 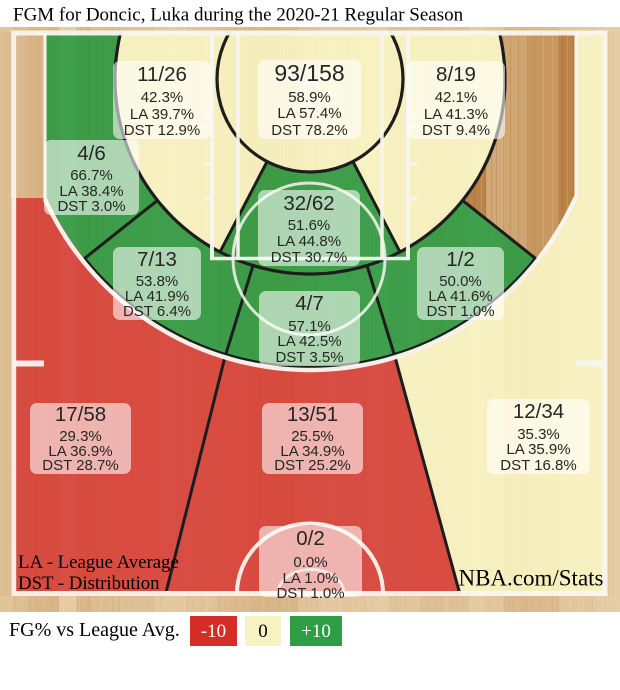 I want to click on svg-text: LA 41.3%, so click(x=456, y=114).